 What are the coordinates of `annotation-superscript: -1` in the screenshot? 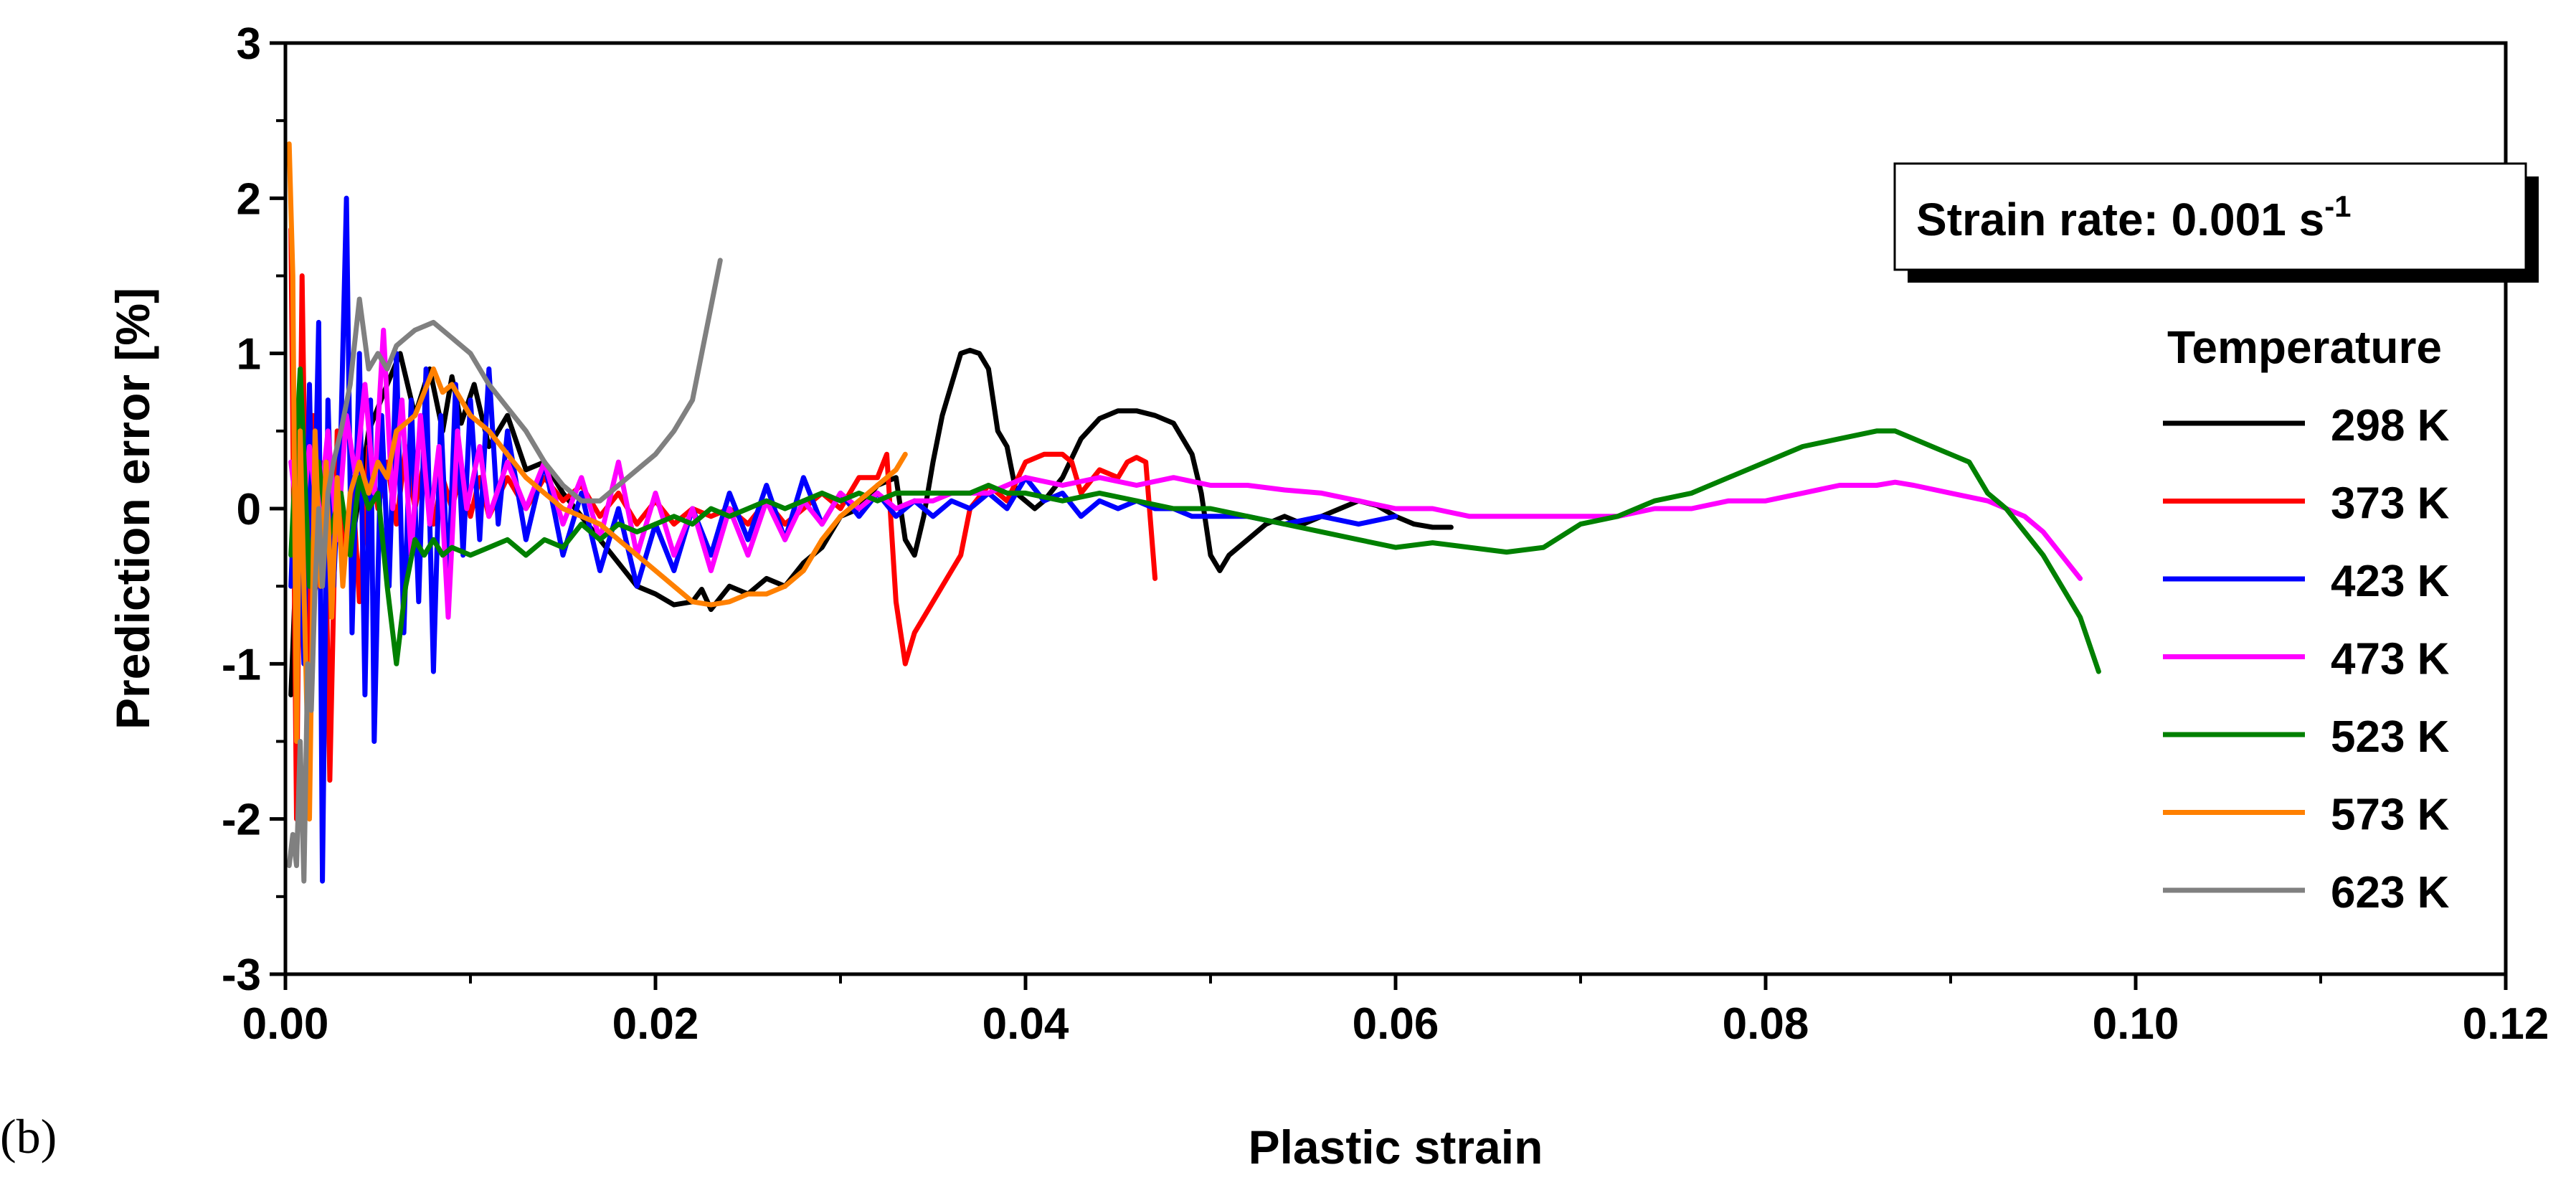 It's located at (2337, 206).